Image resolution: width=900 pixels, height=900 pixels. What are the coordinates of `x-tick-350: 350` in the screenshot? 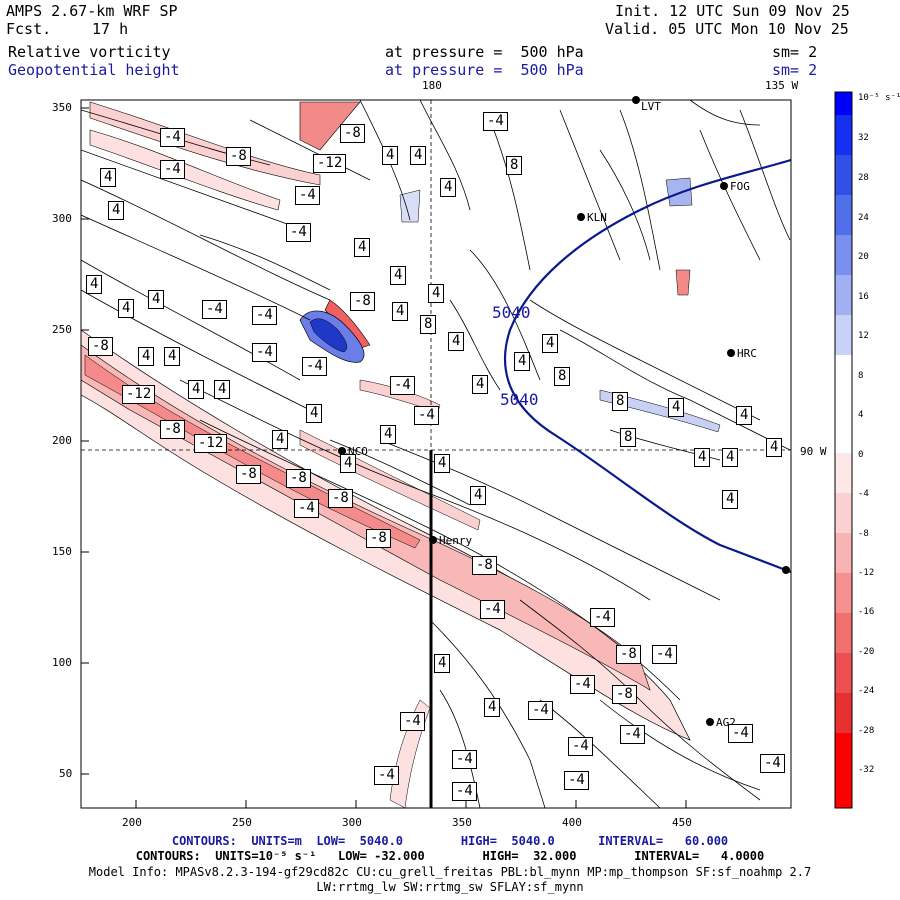 It's located at (462, 822).